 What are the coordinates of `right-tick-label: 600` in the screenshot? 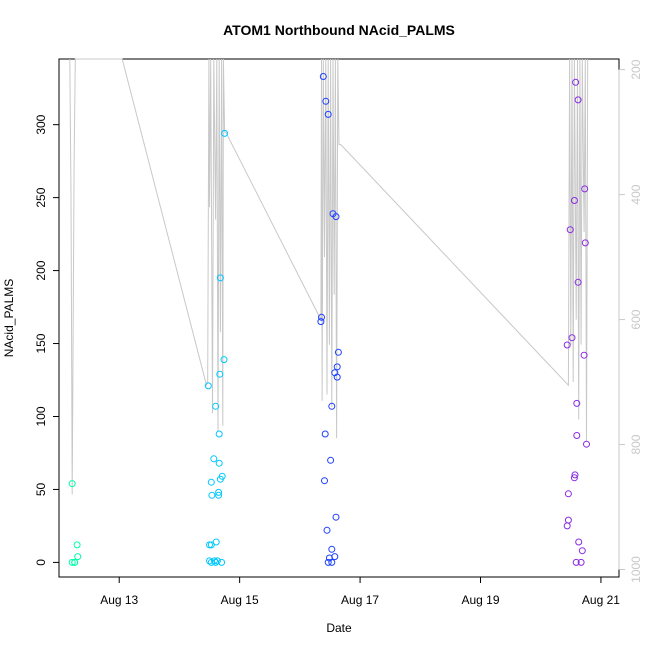 It's located at (636, 319).